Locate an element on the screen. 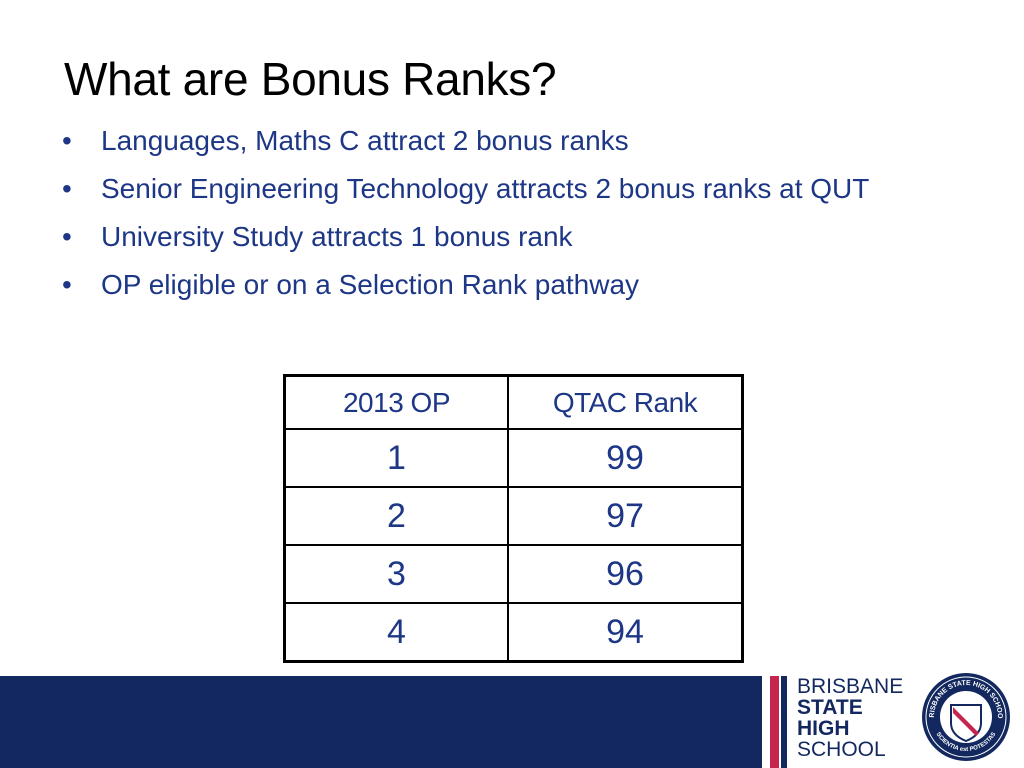 This screenshot has height=768, width=1024. table-cell-rank: 97 is located at coordinates (625, 516).